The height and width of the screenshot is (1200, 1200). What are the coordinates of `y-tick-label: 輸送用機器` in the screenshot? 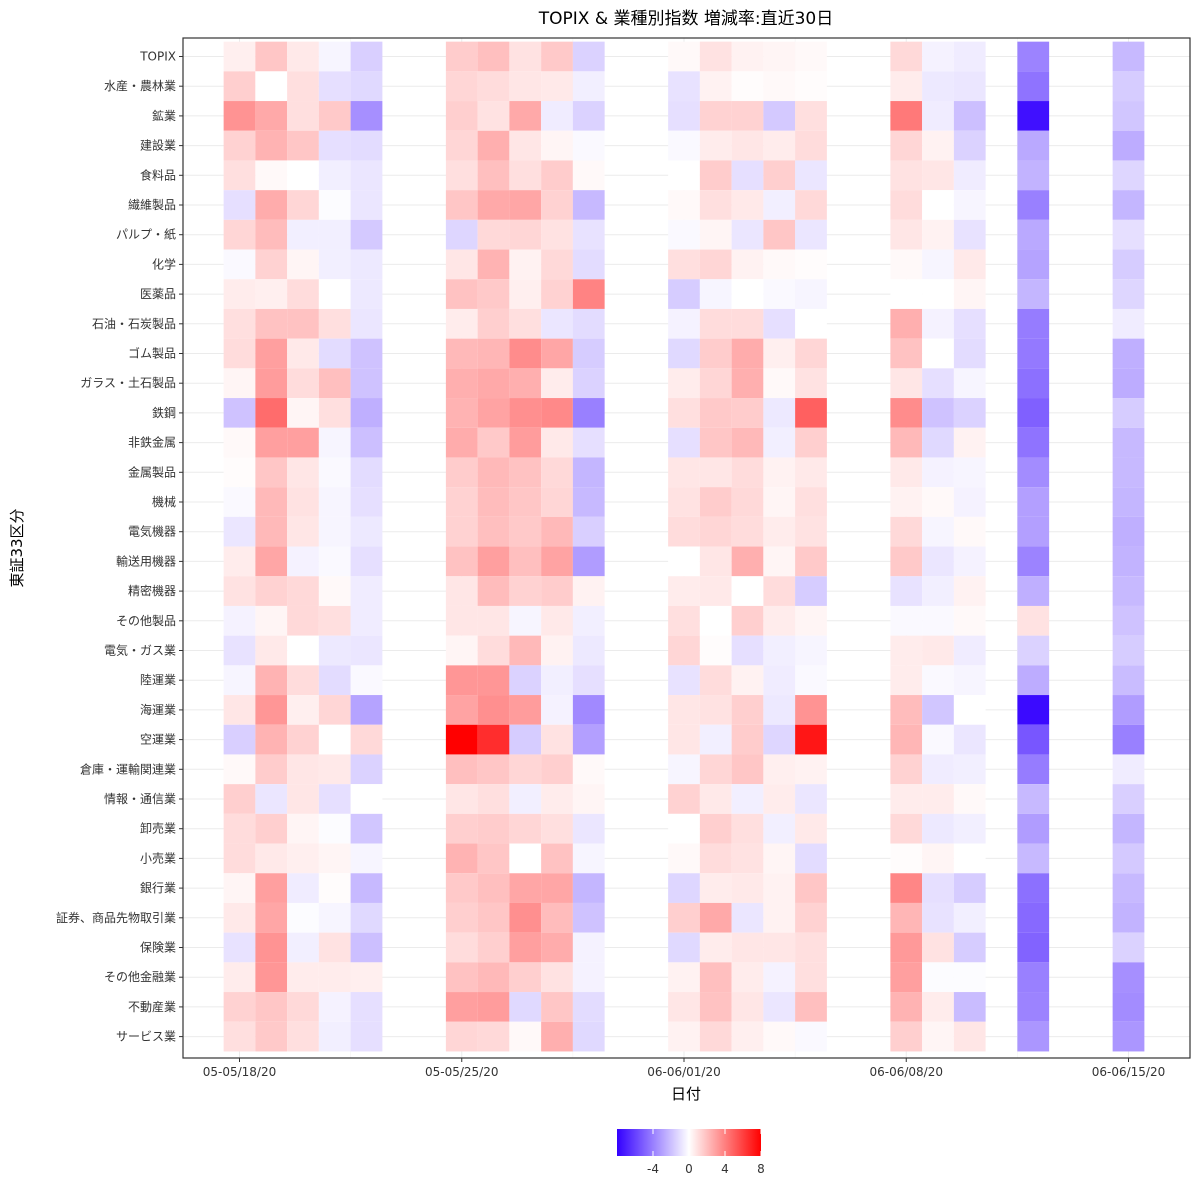 It's located at (146, 560).